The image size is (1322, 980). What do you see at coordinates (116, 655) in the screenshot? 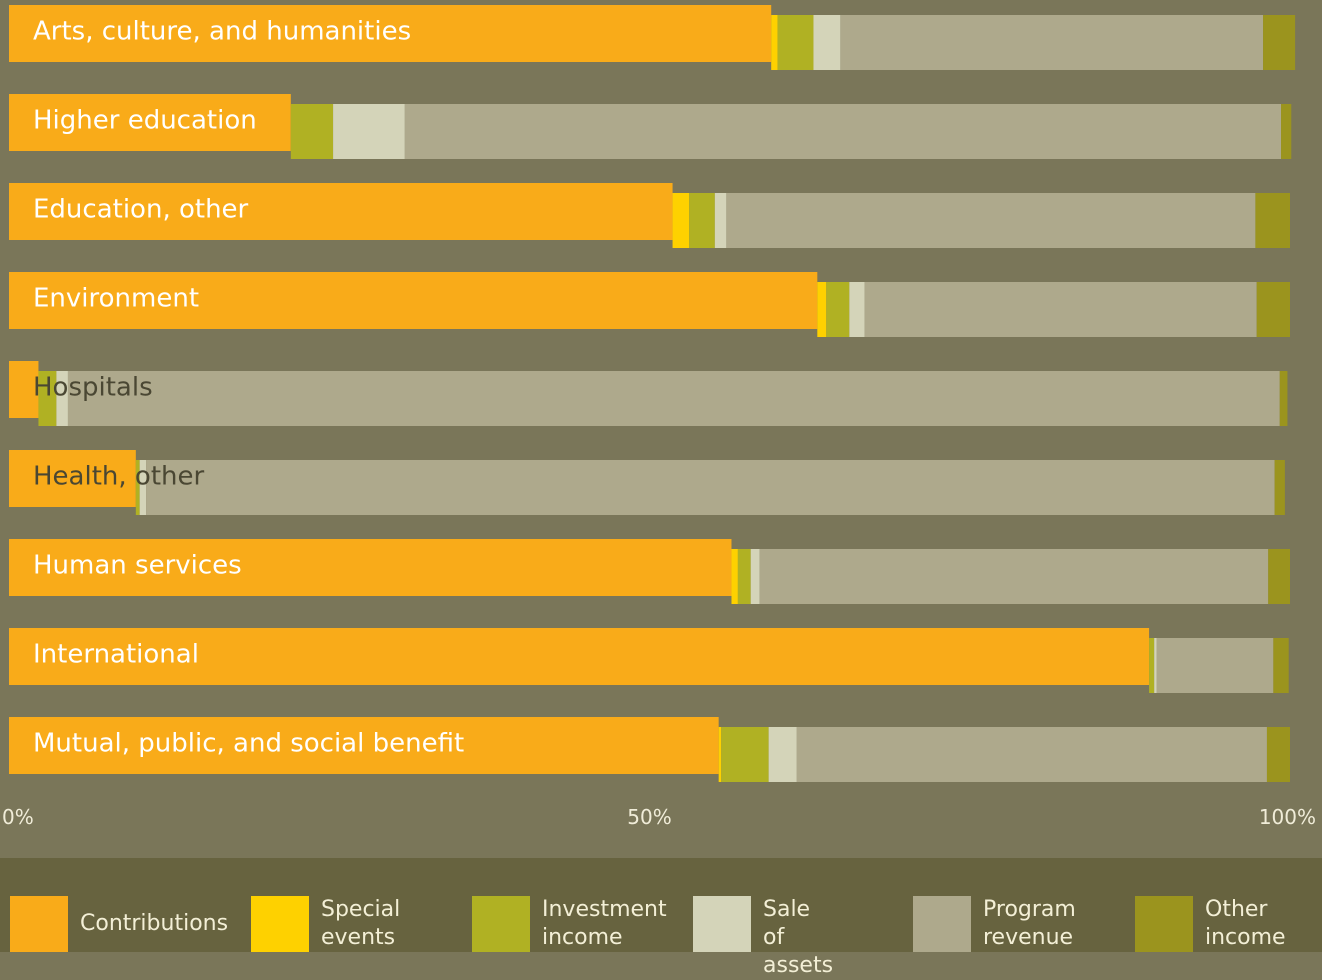
I see `category-label: International` at bounding box center [116, 655].